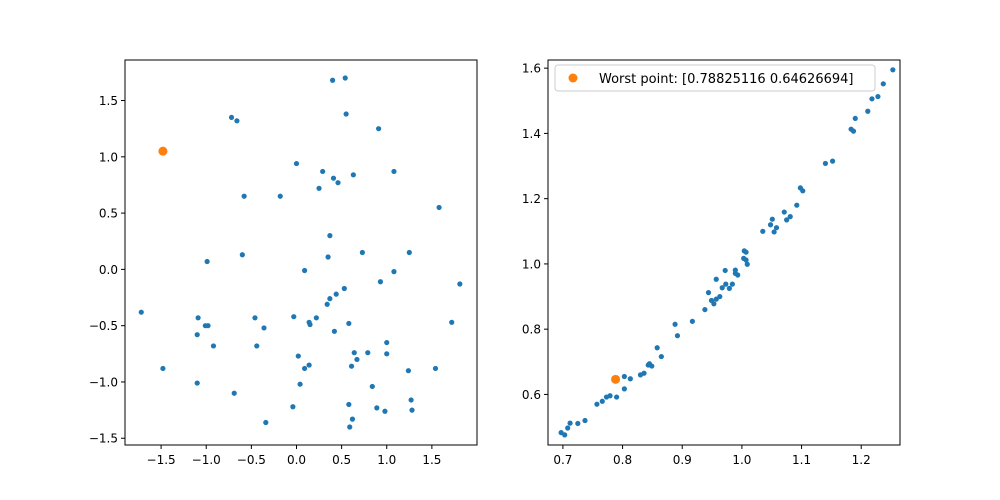 Image resolution: width=1000 pixels, height=500 pixels. What do you see at coordinates (296, 460) in the screenshot?
I see `x-tick-label: 0.0` at bounding box center [296, 460].